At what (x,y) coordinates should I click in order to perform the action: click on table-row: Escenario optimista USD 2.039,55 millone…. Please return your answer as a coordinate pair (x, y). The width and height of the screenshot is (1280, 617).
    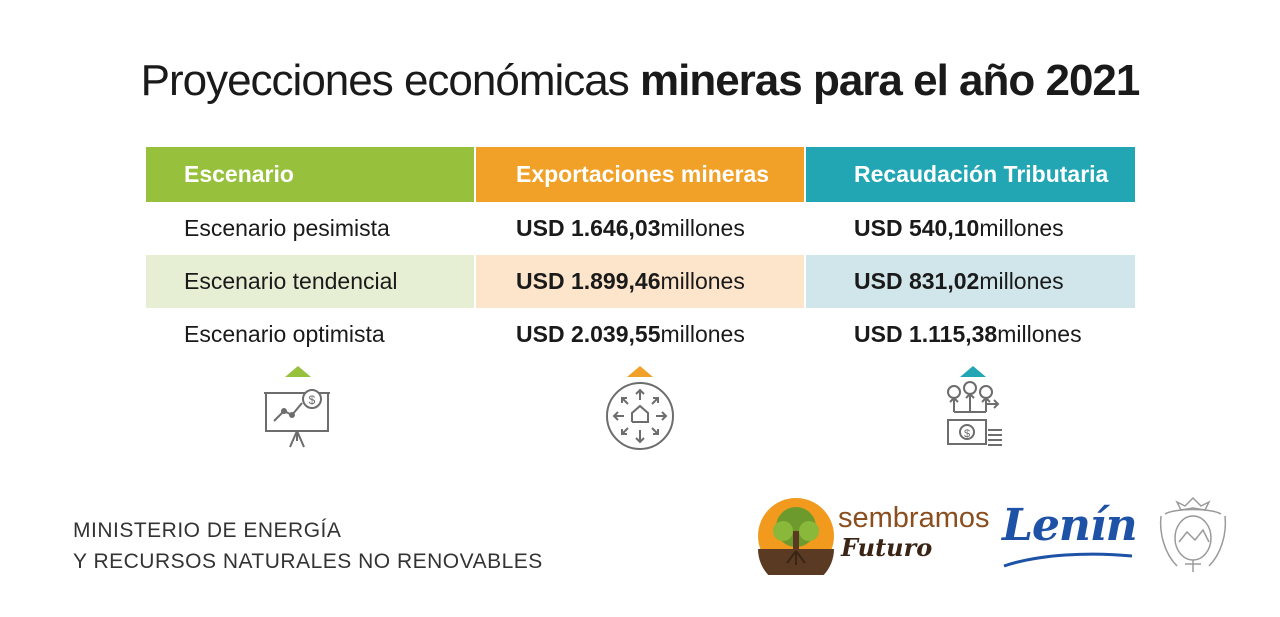
    Looking at the image, I should click on (640, 334).